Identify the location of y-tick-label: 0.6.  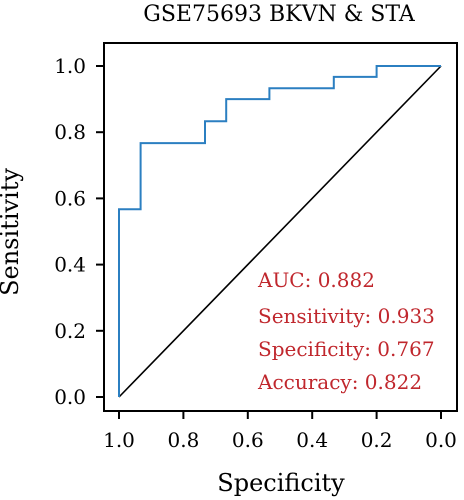
(70, 198).